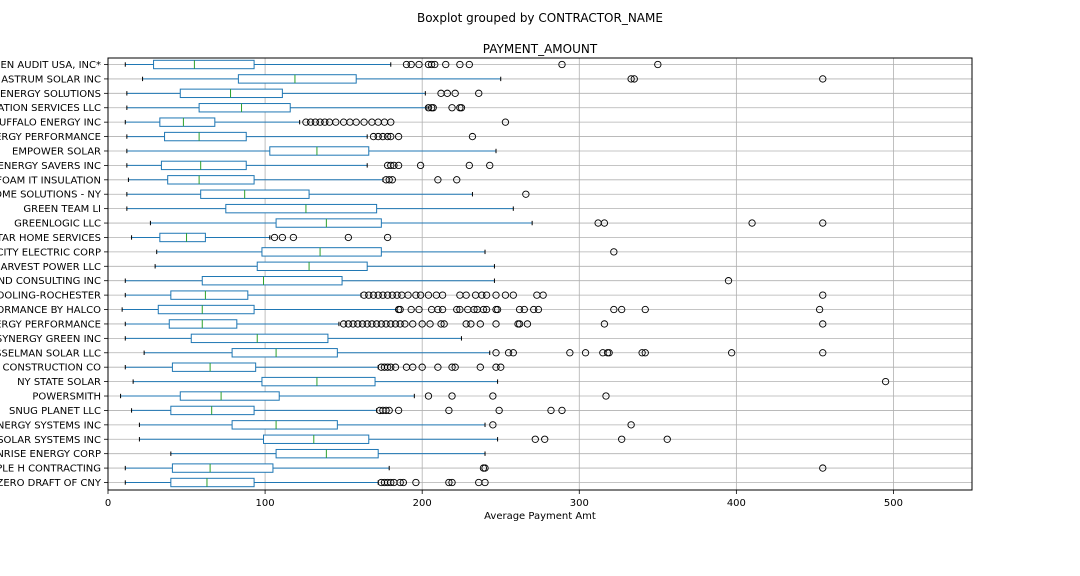  Describe the element at coordinates (50, 454) in the screenshot. I see `y-tick-label: NRISE ENERGY CORP` at that location.